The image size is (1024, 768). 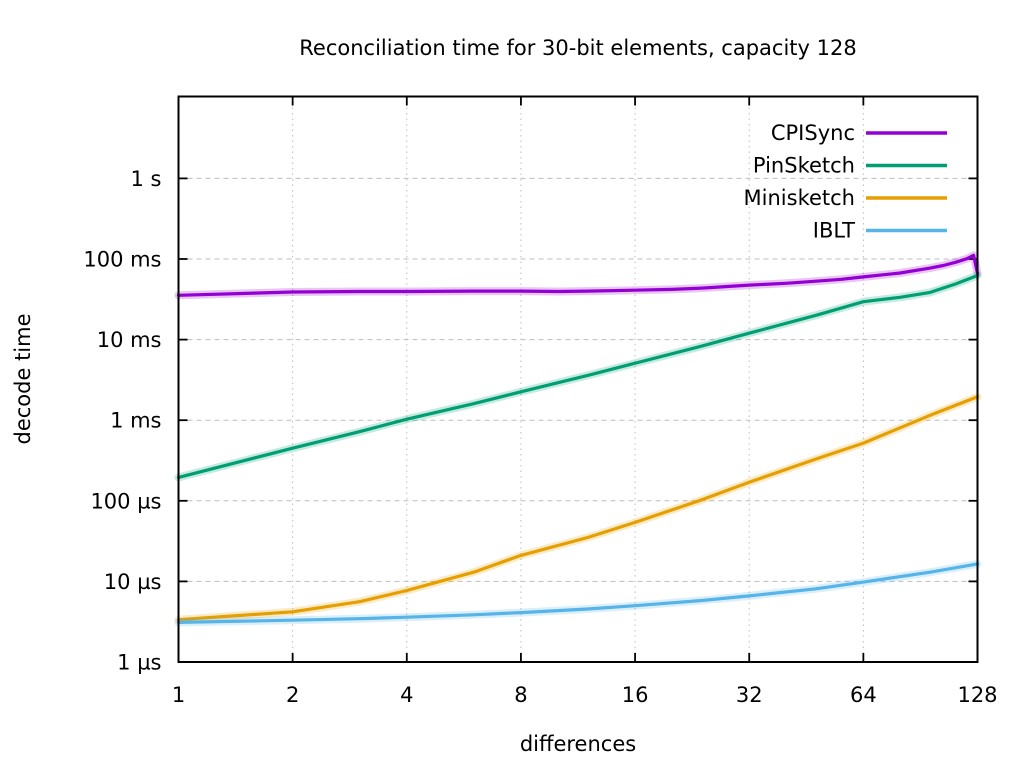 What do you see at coordinates (146, 179) in the screenshot?
I see `y-tick-label: 1 s` at bounding box center [146, 179].